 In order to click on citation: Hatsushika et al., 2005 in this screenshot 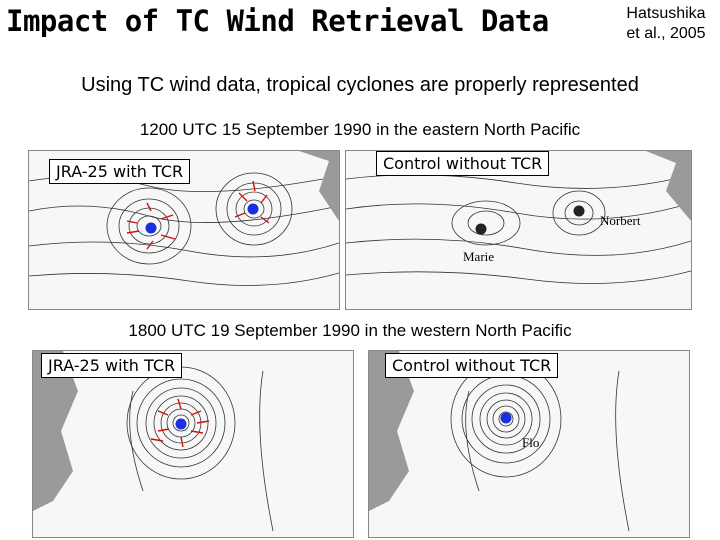, I will do `click(666, 24)`.